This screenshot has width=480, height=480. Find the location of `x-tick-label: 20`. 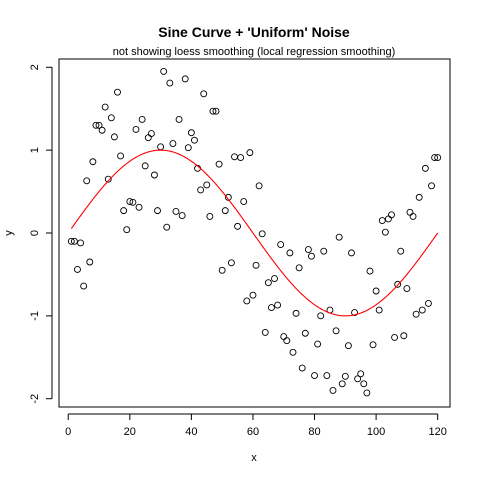

x-tick-label: 20 is located at coordinates (130, 432).